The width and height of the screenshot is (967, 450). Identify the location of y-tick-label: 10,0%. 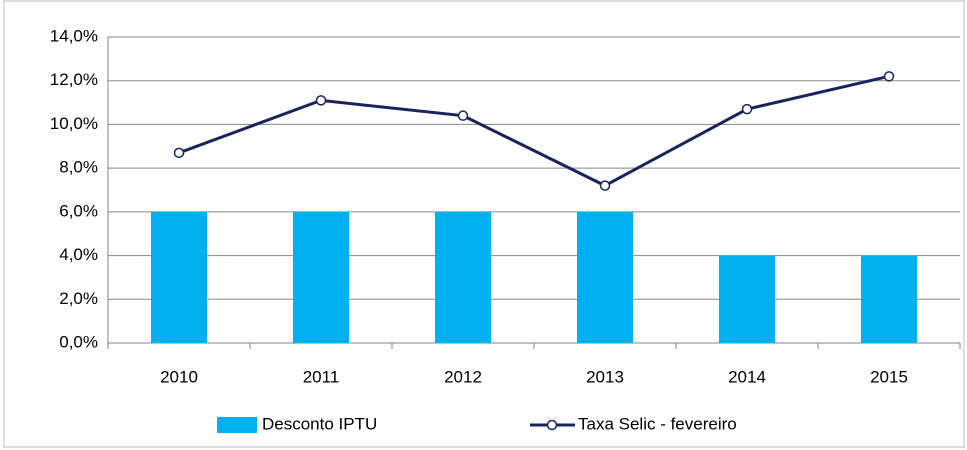
(74, 123).